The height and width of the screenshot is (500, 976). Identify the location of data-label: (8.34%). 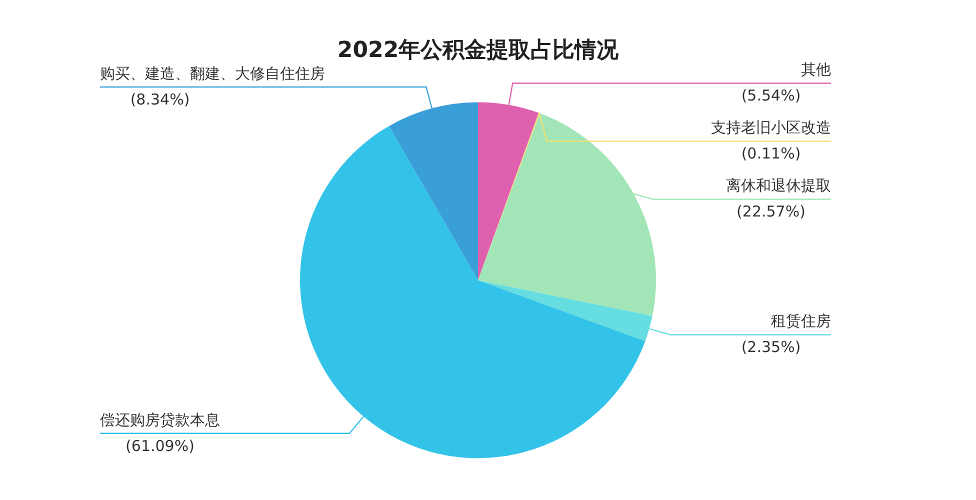
(160, 99).